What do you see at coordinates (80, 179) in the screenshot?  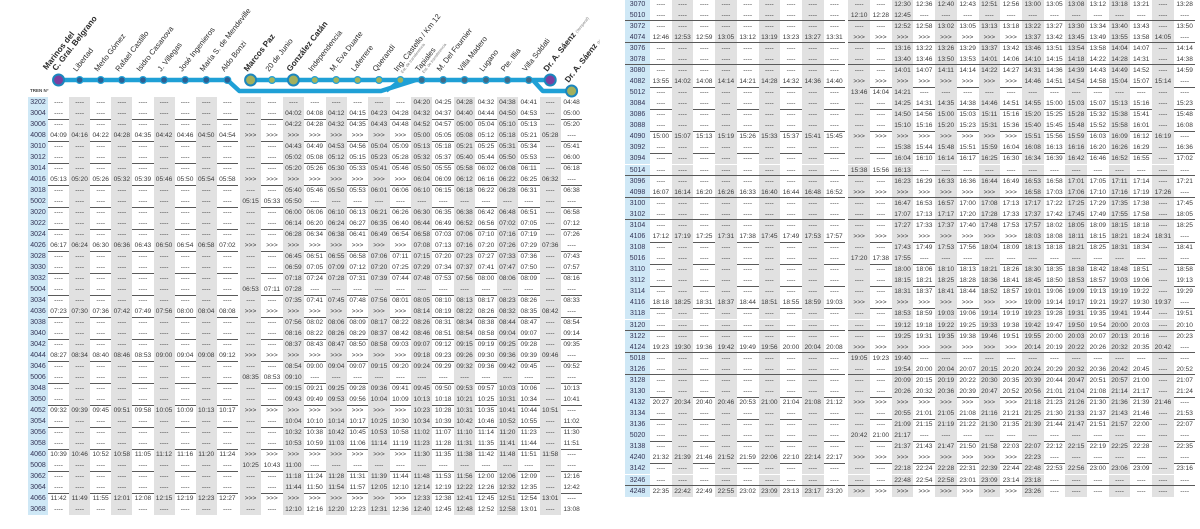 I see `time-cell: 05:20` at bounding box center [80, 179].